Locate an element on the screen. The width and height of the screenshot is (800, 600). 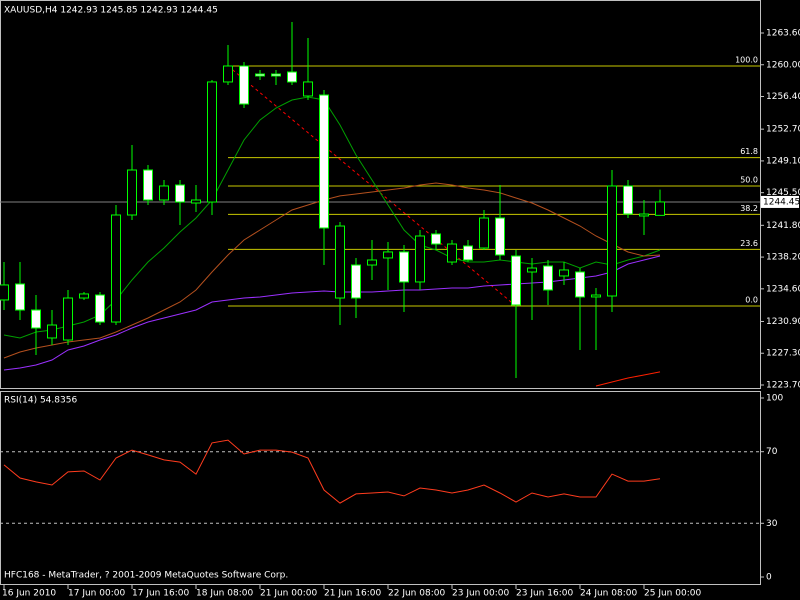
last-price-box is located at coordinates (780, 201).